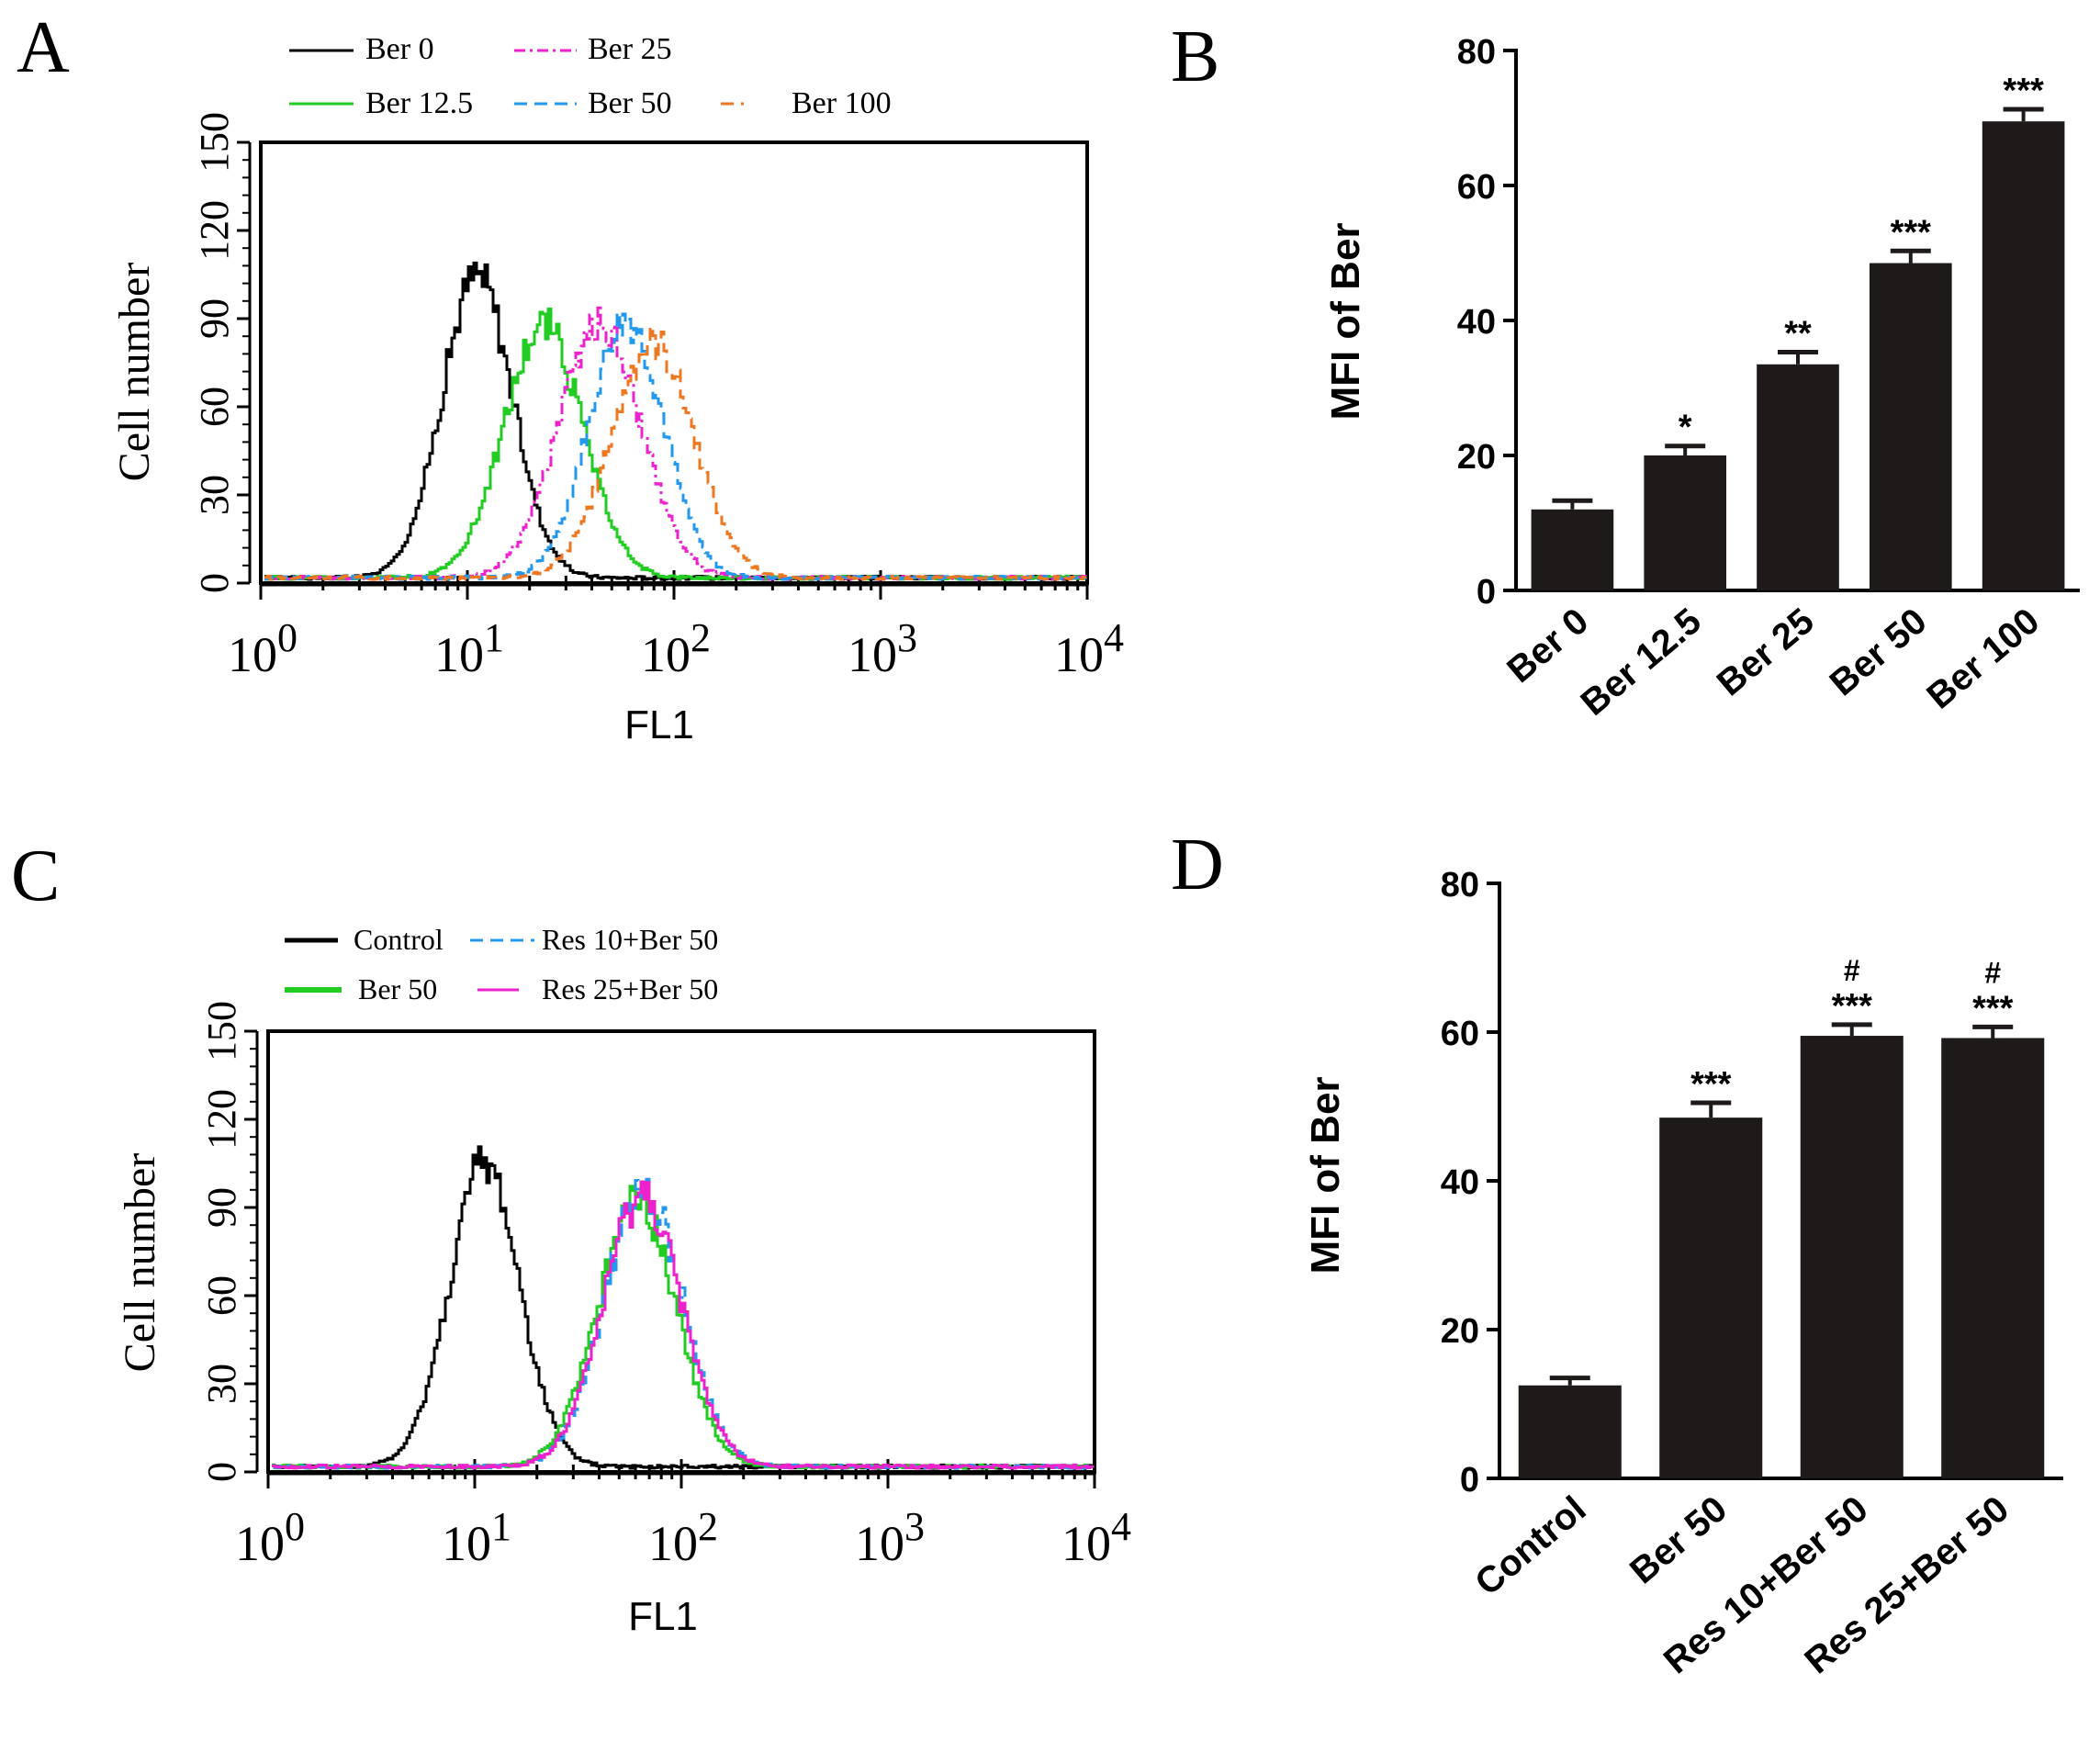 The height and width of the screenshot is (1752, 2100). Describe the element at coordinates (1195, 57) in the screenshot. I see `panel-b-label: B` at that location.